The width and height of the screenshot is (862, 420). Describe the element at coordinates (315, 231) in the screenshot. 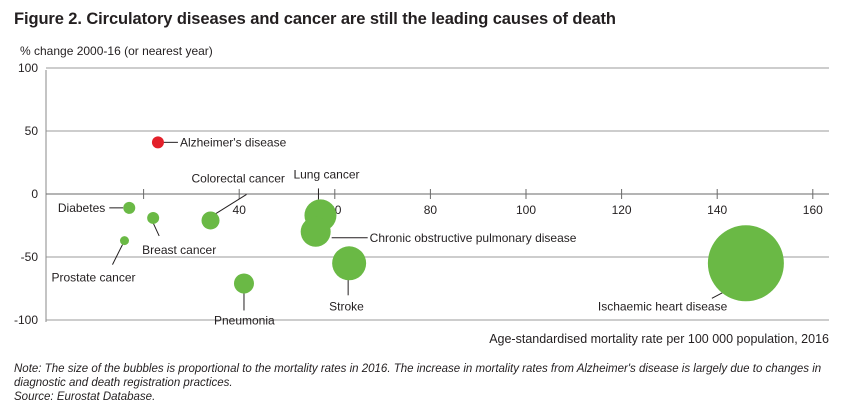

I see `bubble-chronic-obstructive-pulmonary-disease` at that location.